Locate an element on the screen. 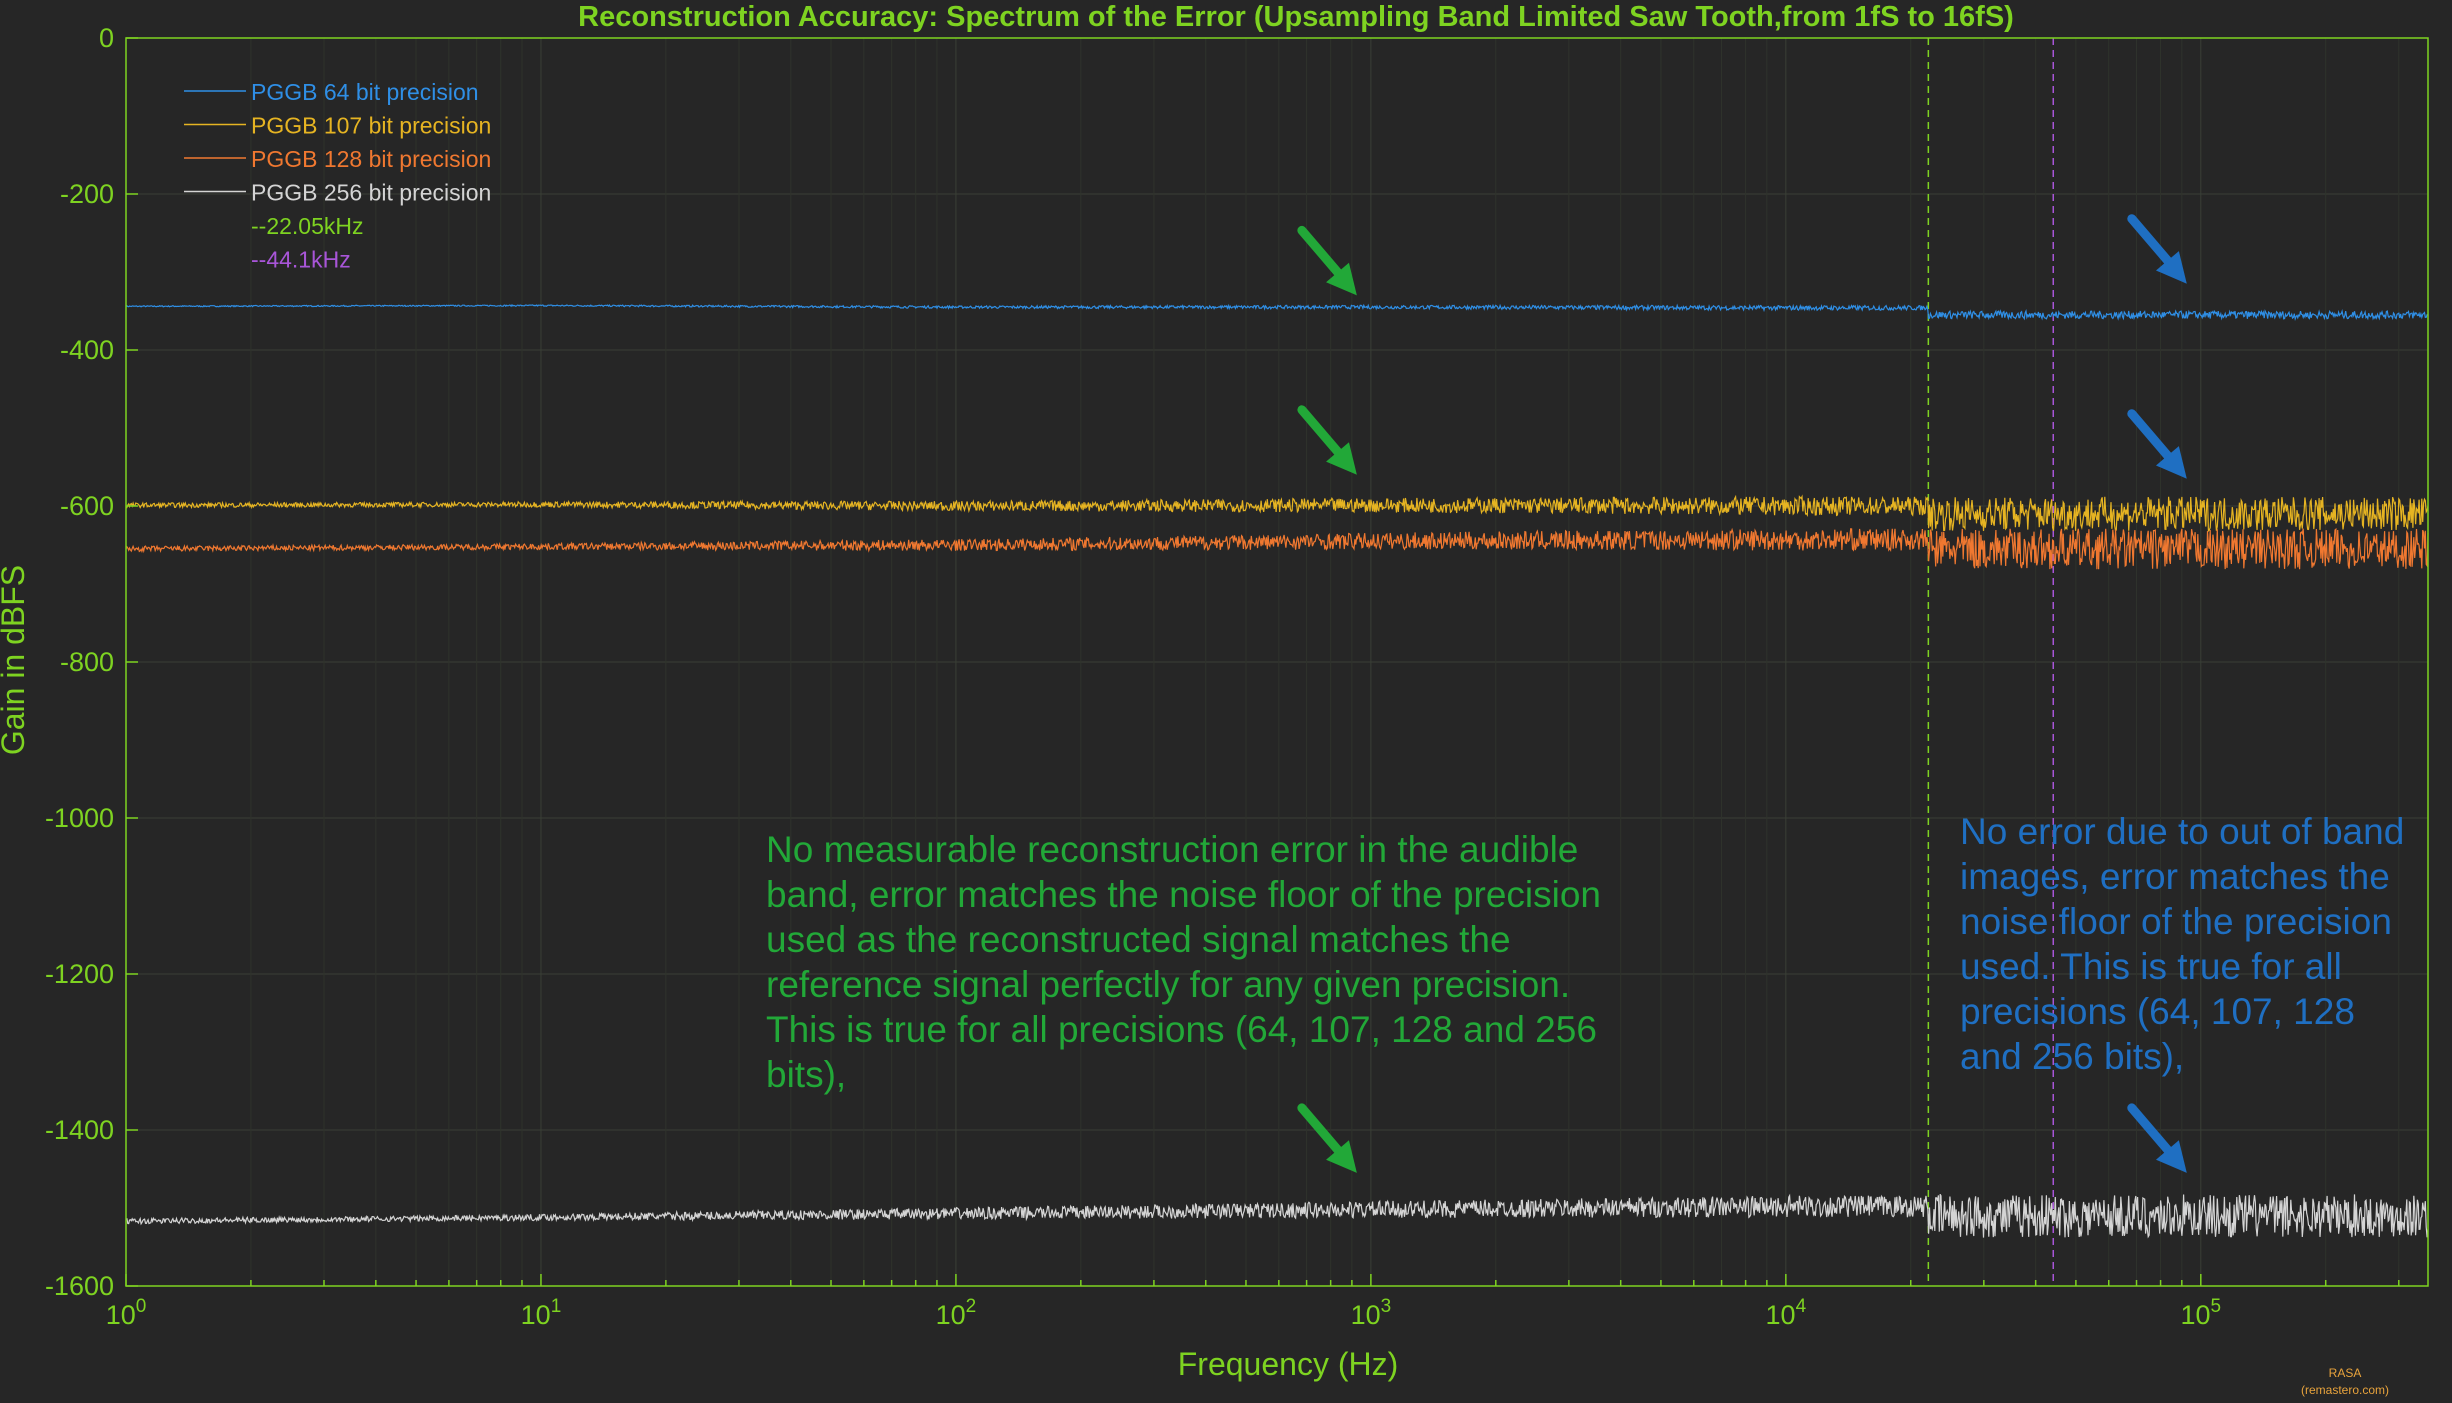 This screenshot has width=2452, height=1403. y-tick-label: -1000 is located at coordinates (79, 818).